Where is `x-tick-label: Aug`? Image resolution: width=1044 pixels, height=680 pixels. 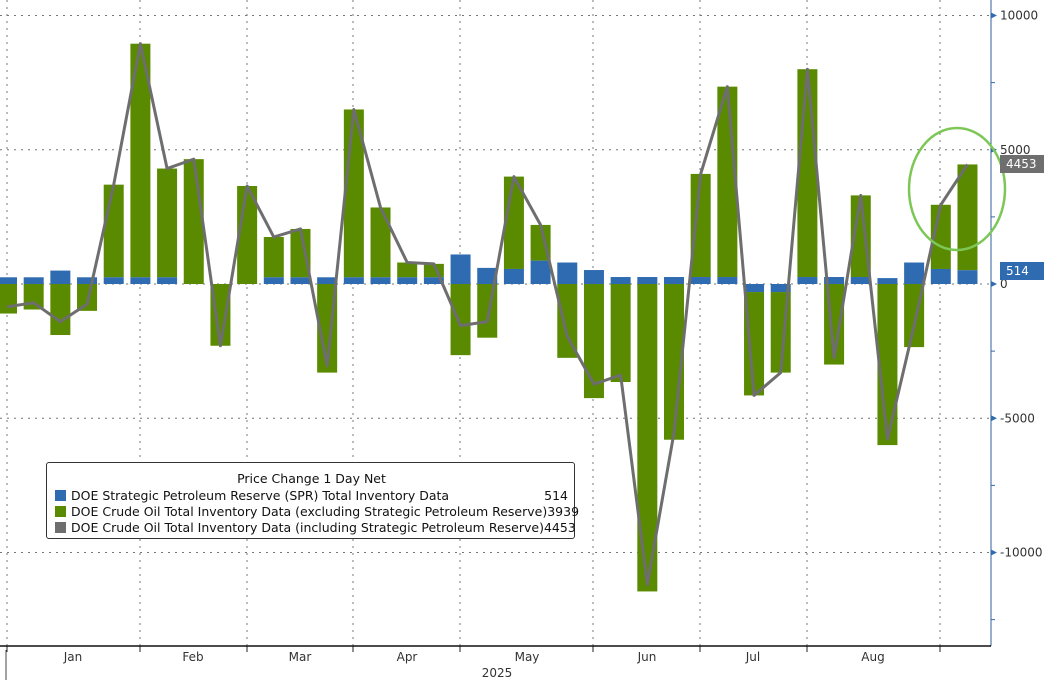 x-tick-label: Aug is located at coordinates (872, 657).